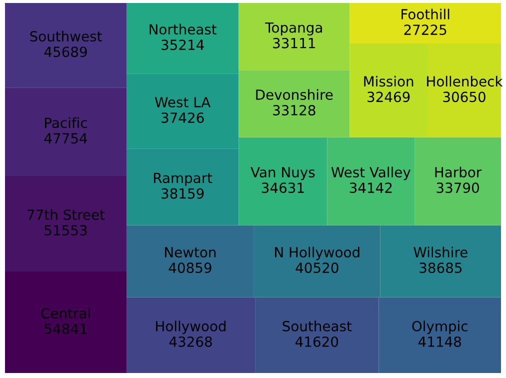 The height and width of the screenshot is (378, 506). Describe the element at coordinates (183, 29) in the screenshot. I see `category-label: Northeast` at that location.